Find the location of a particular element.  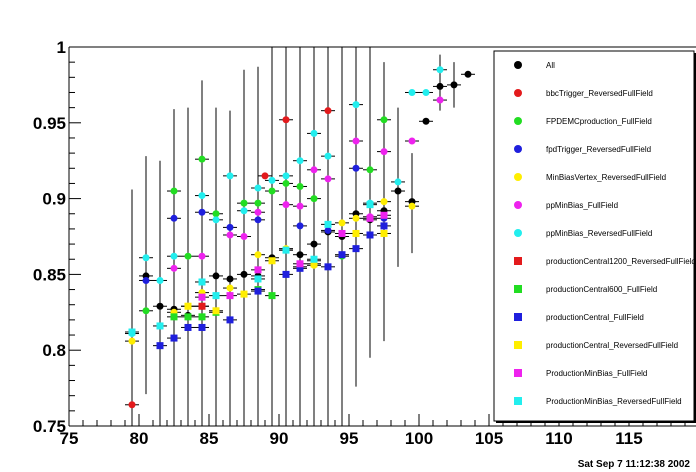

x-tick-label: 85 is located at coordinates (209, 438).